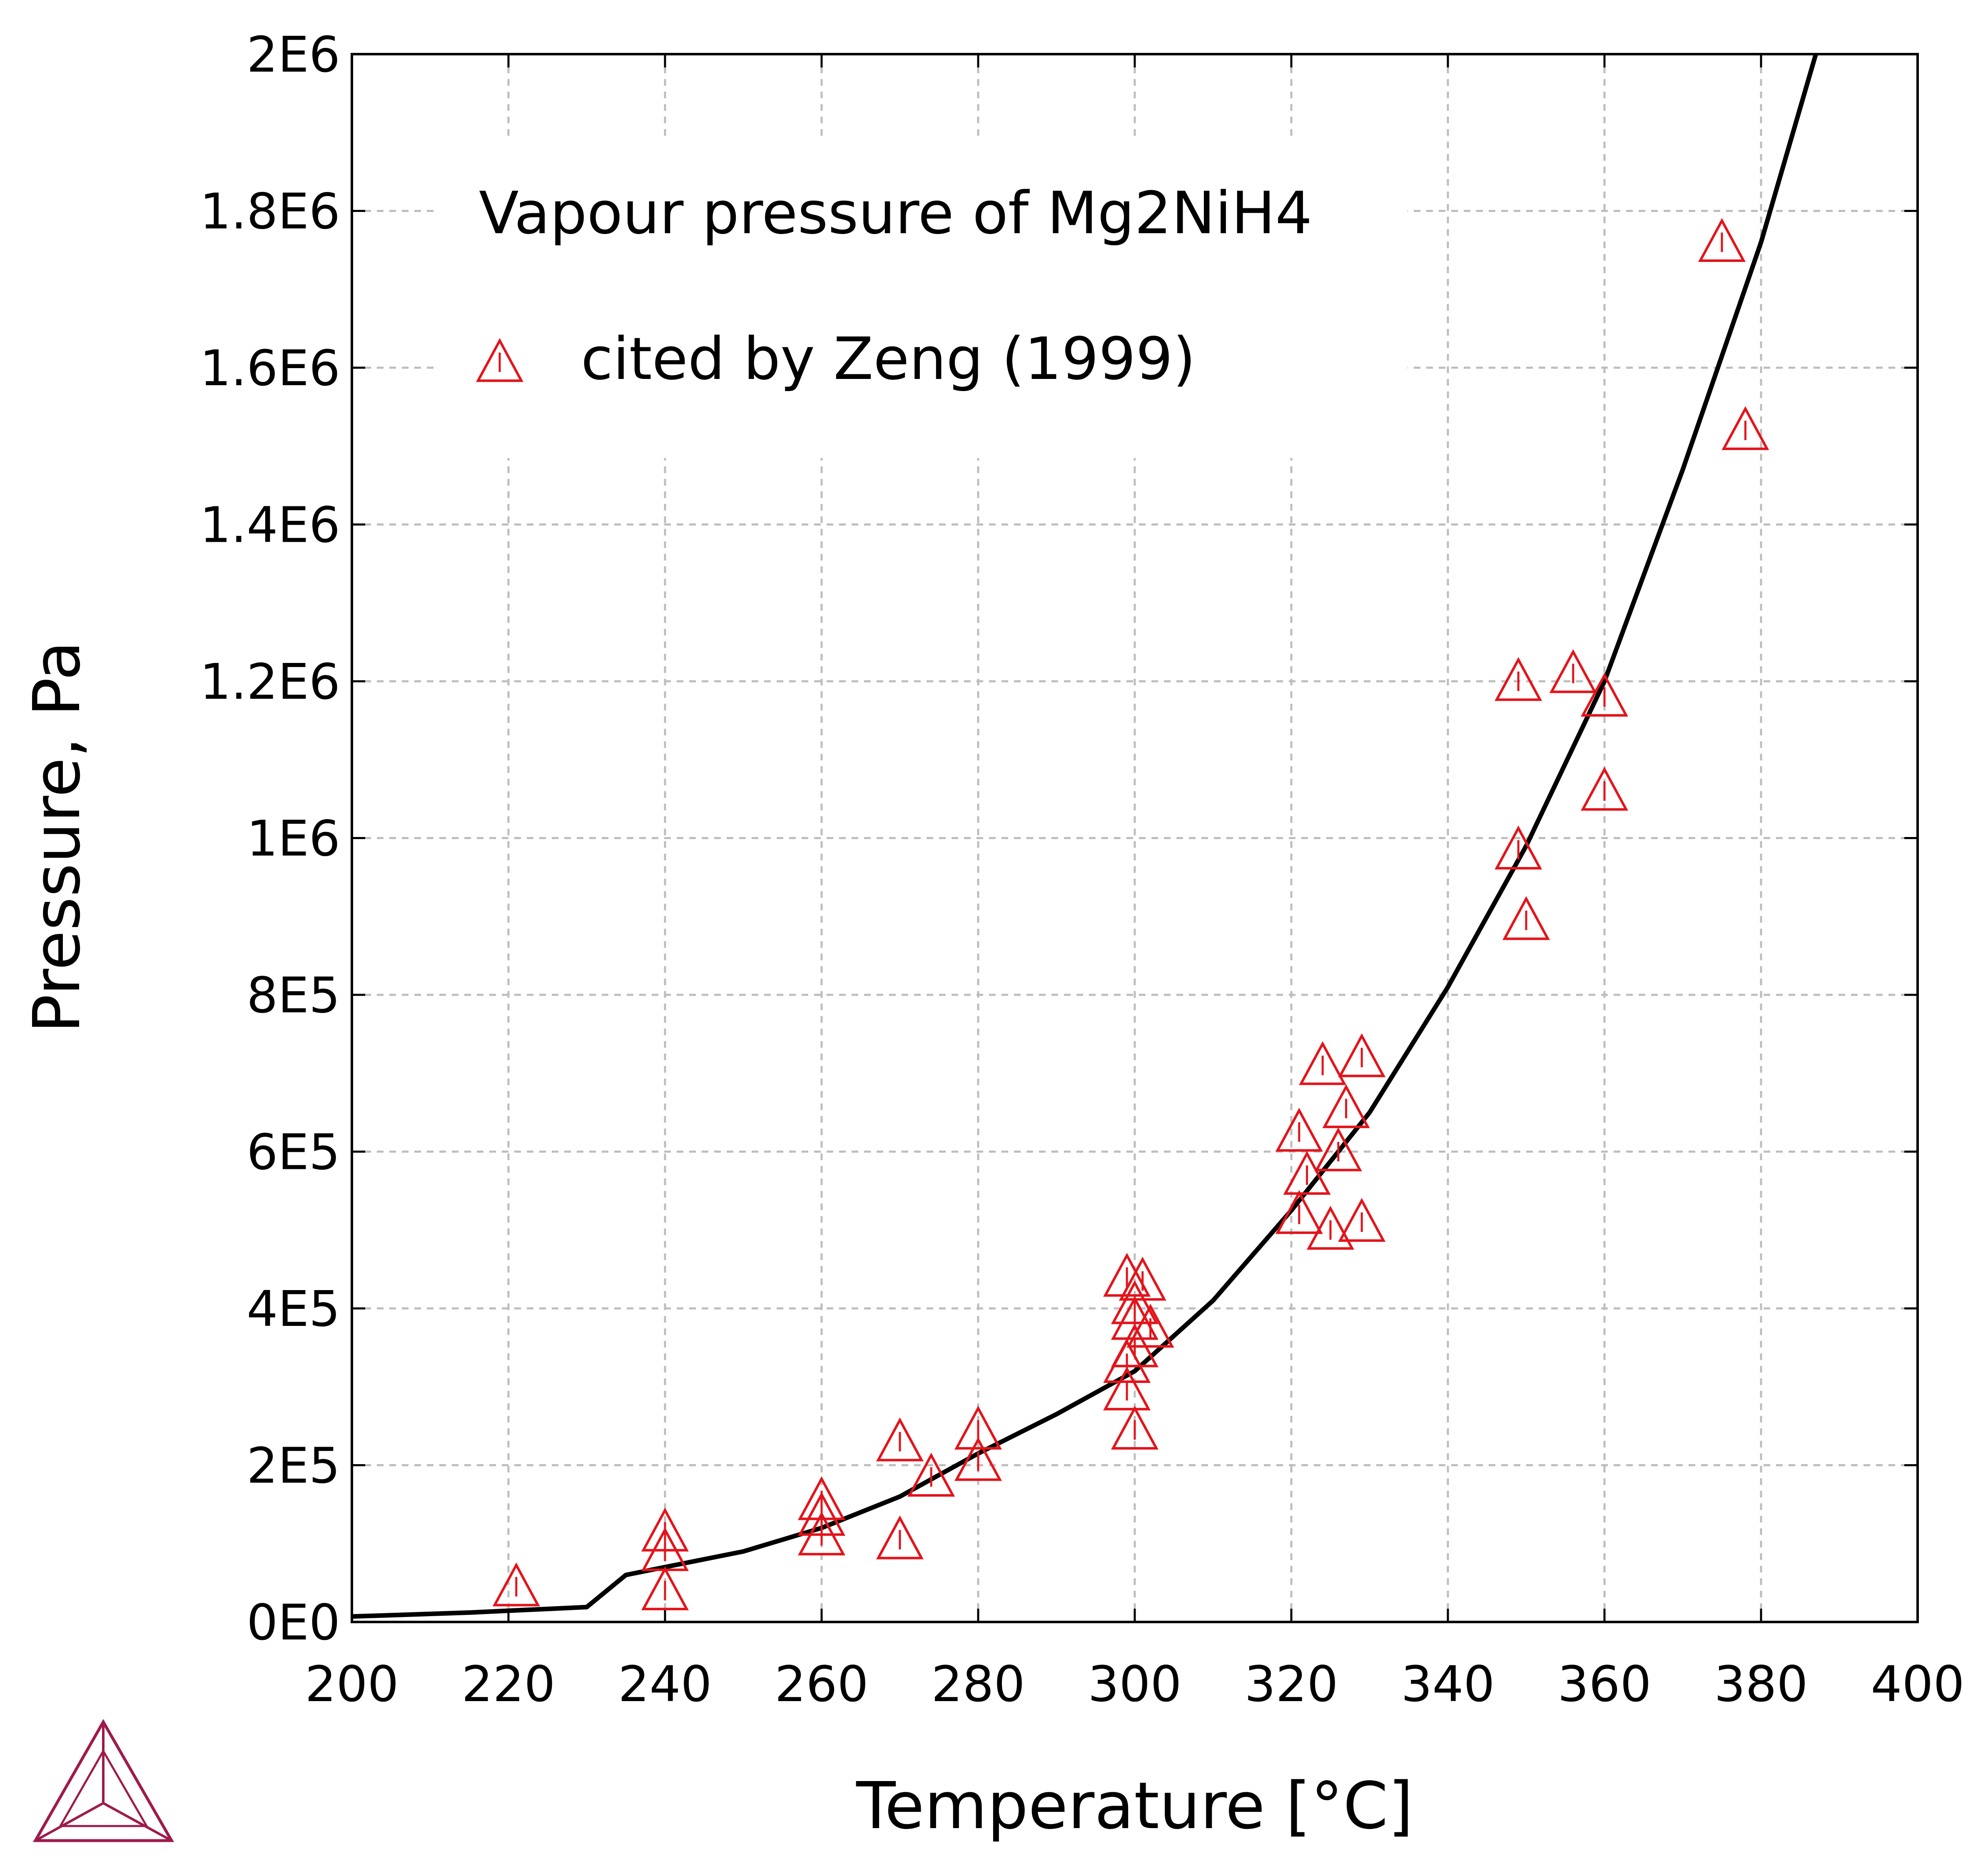 The width and height of the screenshot is (1978, 1876). What do you see at coordinates (508, 1684) in the screenshot?
I see `x-tick-label: 220` at bounding box center [508, 1684].